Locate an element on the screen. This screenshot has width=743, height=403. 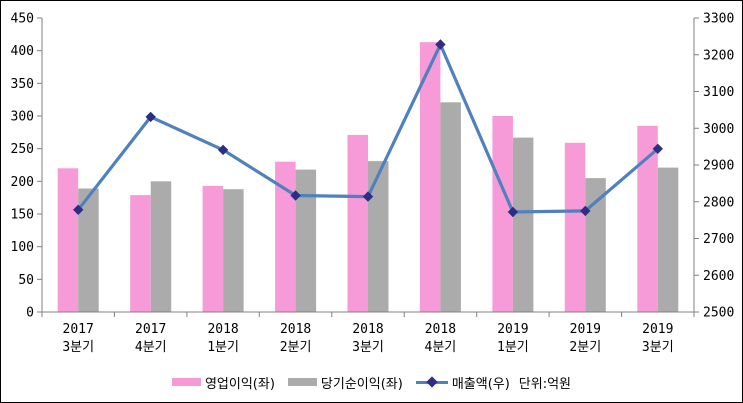
net-profit-legend-label: 당기순이익(좌) is located at coordinates (361, 384).